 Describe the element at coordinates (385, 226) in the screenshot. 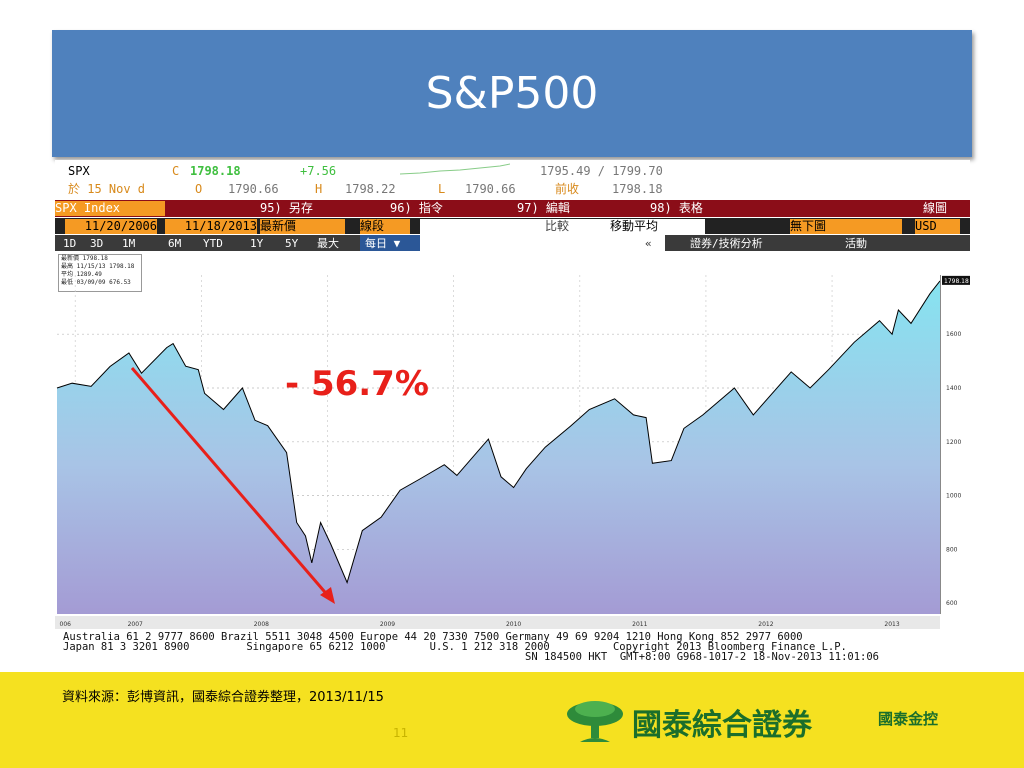

I see `style: 線段` at that location.